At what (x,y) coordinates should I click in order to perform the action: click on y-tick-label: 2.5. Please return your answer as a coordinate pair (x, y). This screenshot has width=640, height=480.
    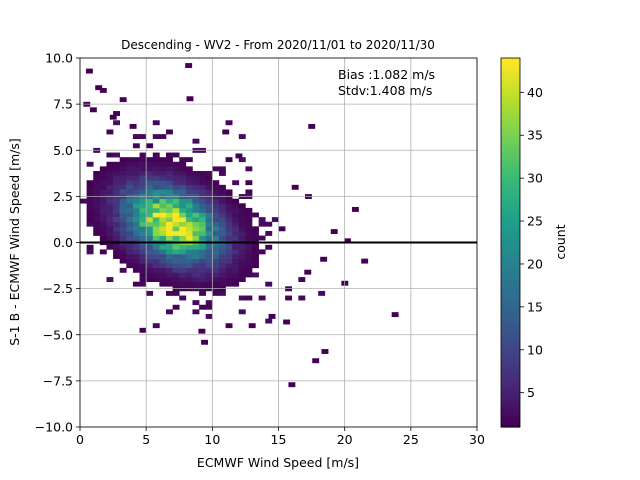
    Looking at the image, I should click on (63, 196).